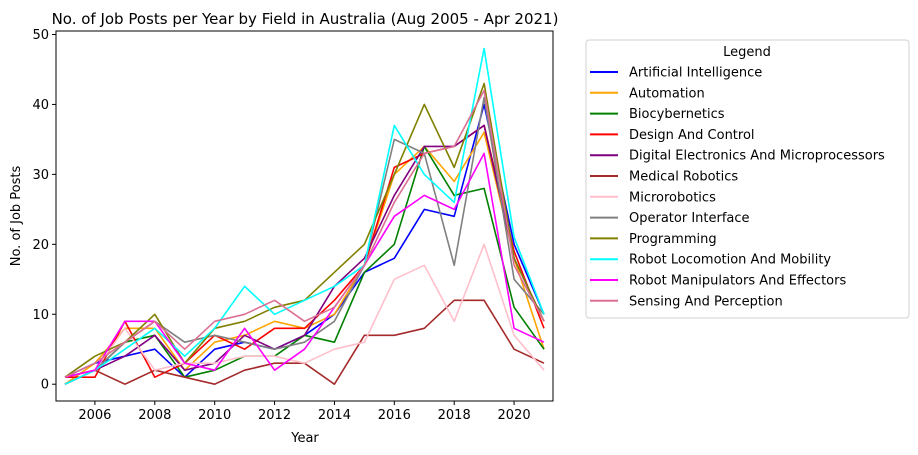  What do you see at coordinates (454, 415) in the screenshot?
I see `x-tick-label: 2018` at bounding box center [454, 415].